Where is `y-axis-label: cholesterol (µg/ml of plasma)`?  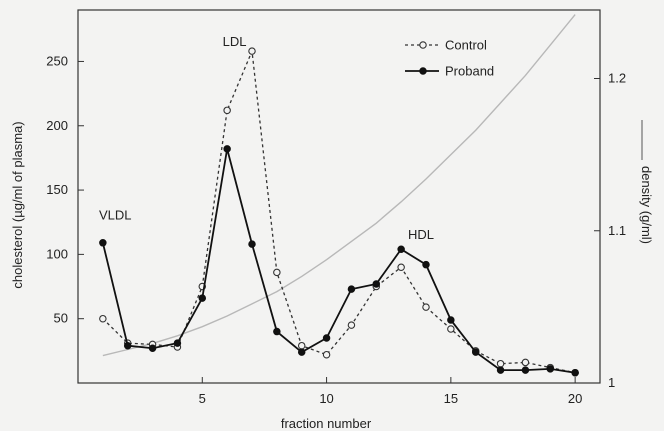 y-axis-label: cholesterol (µg/ml of plasma) is located at coordinates (17, 204).